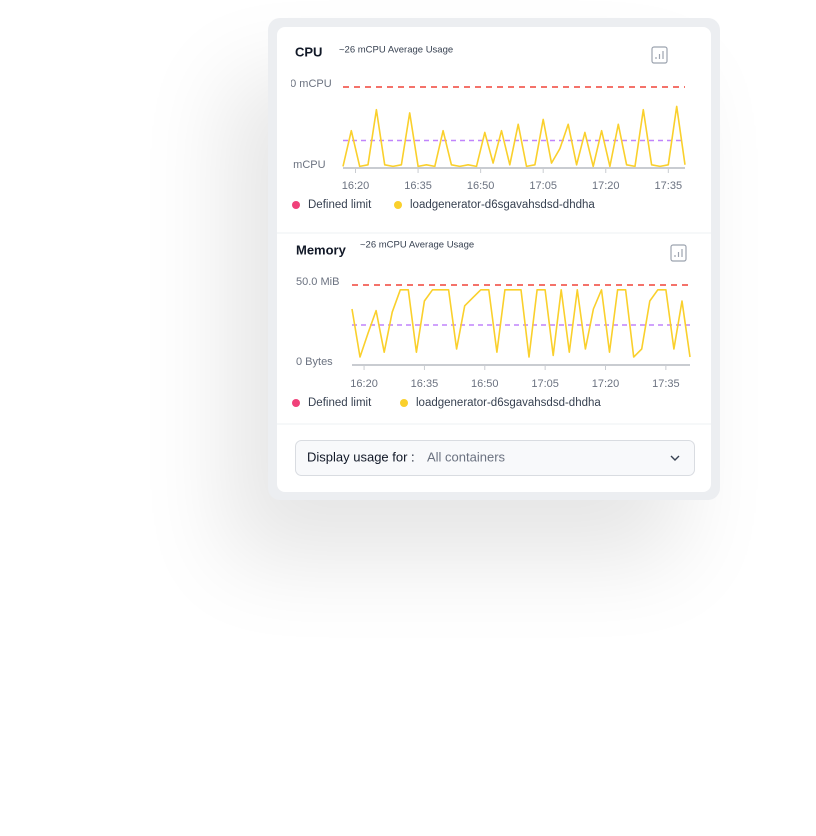  Describe the element at coordinates (308, 124) in the screenshot. I see `y-tick-labels: 50 mCPU 0 mCPU` at that location.